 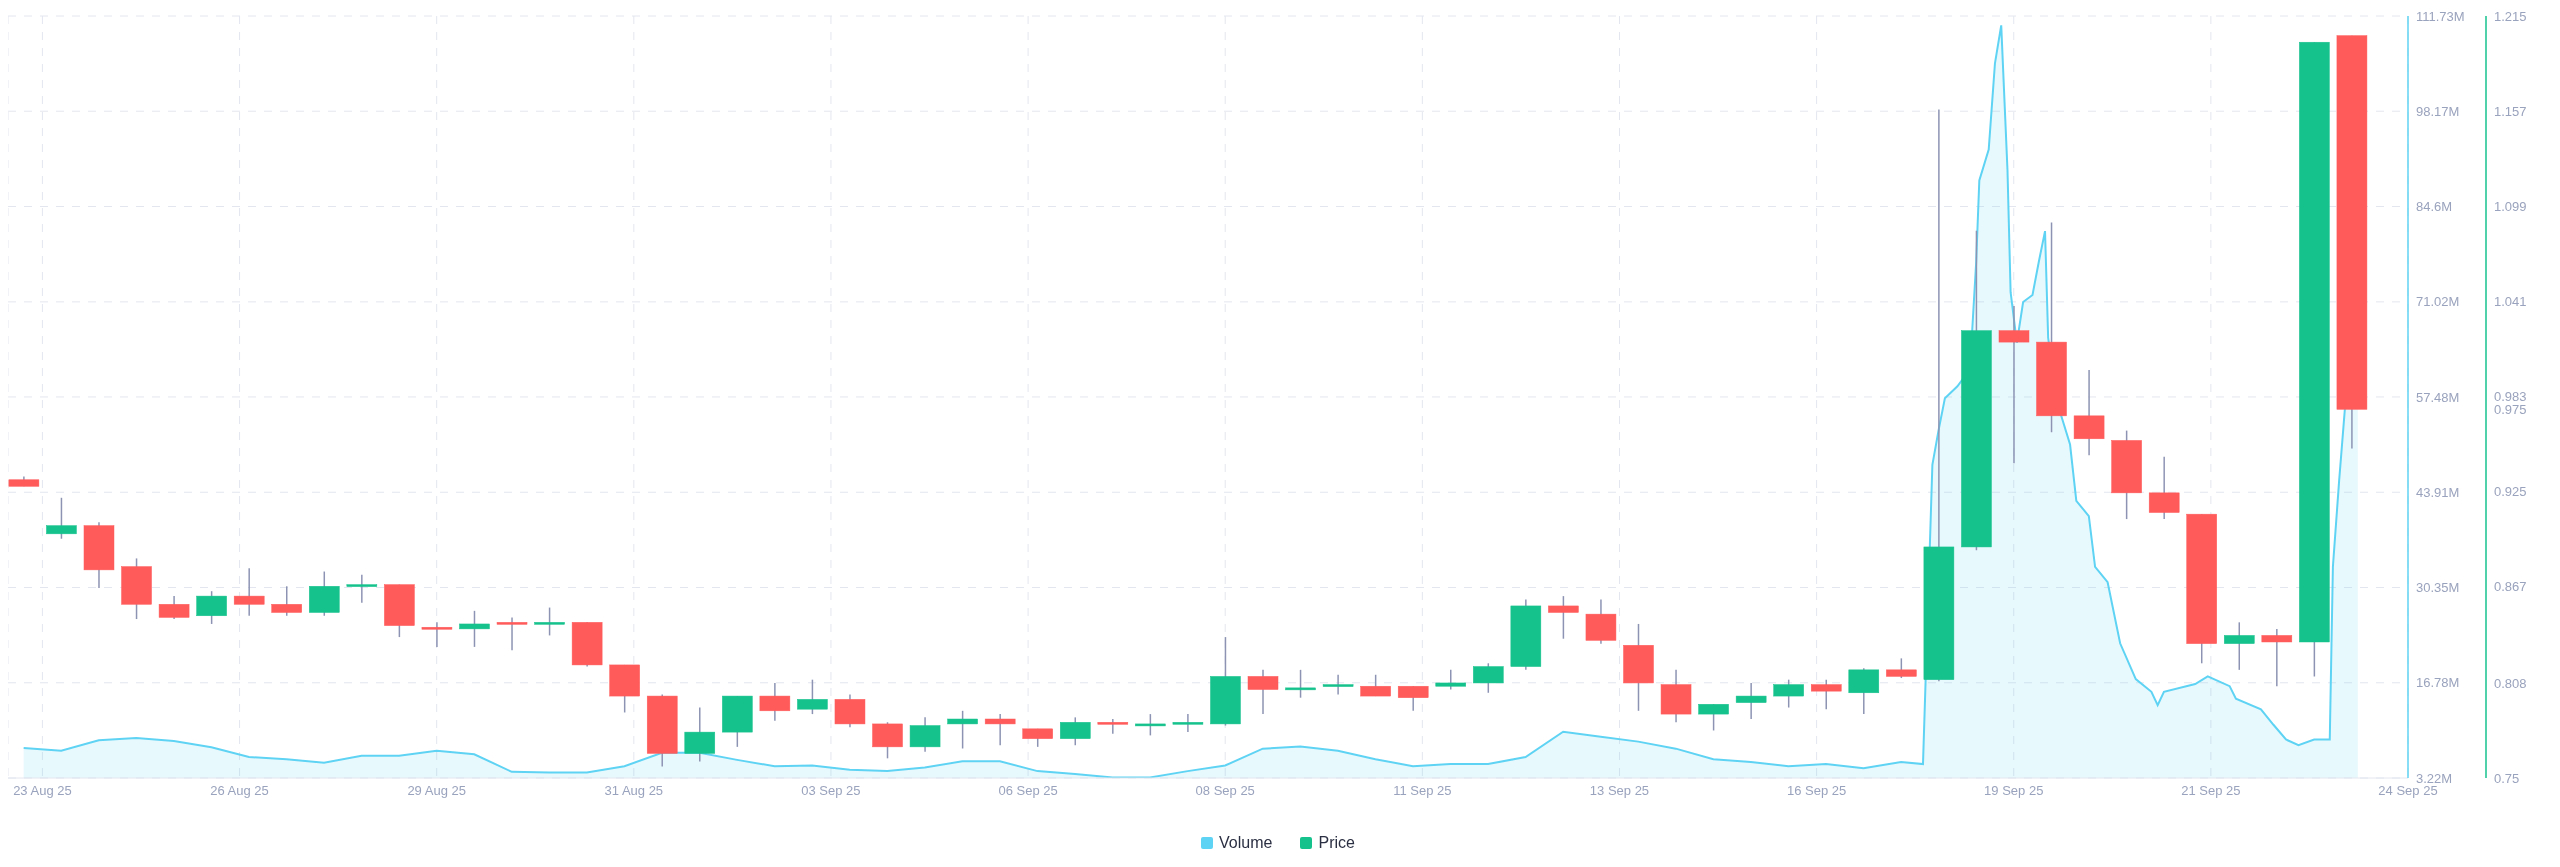 I want to click on y-tick-label: 1.041, so click(x=2510, y=301).